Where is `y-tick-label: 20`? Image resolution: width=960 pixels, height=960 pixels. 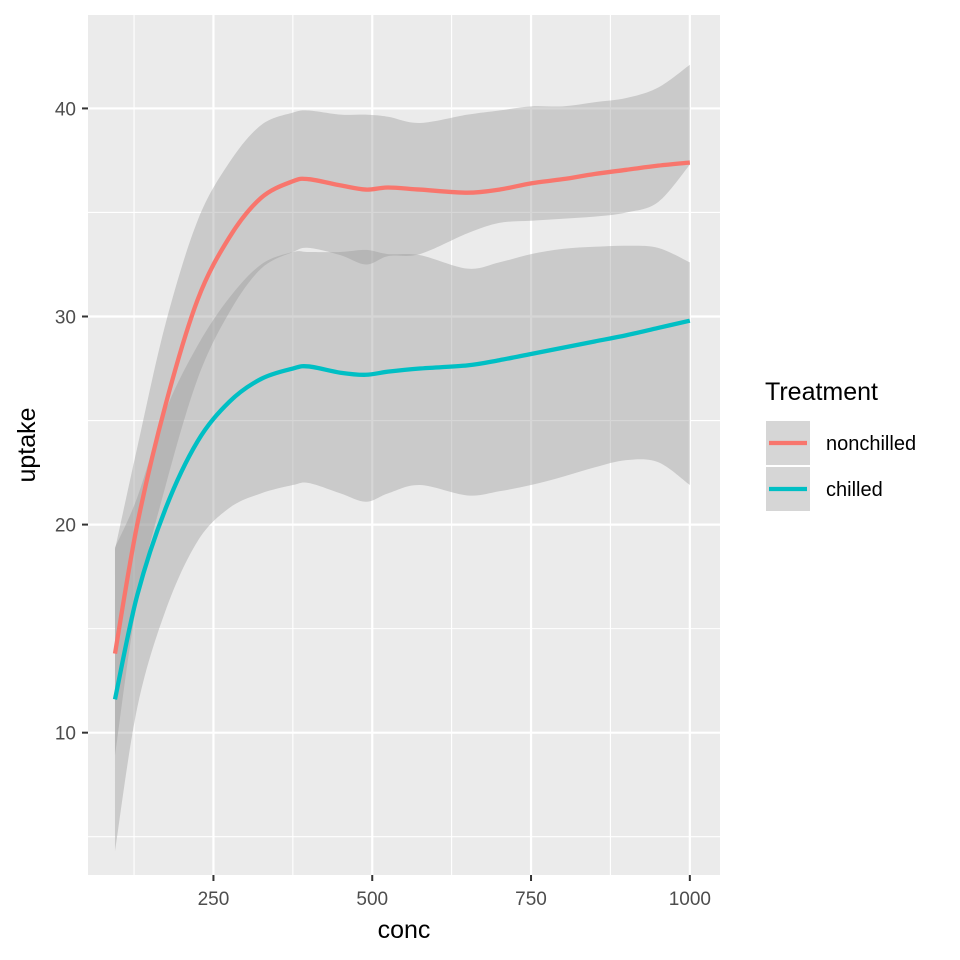 y-tick-label: 20 is located at coordinates (65, 526).